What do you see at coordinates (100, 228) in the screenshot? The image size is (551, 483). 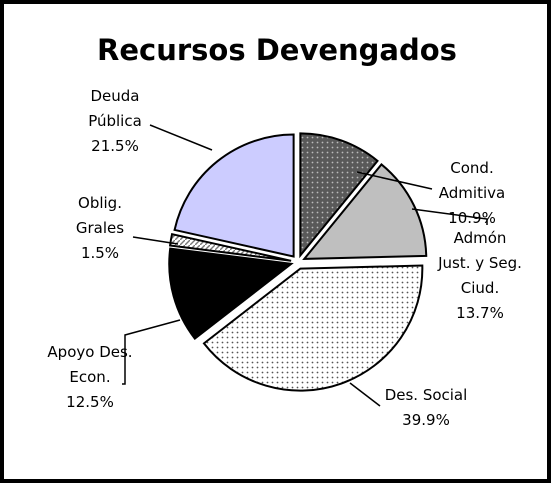 I see `label-line: Grales` at bounding box center [100, 228].